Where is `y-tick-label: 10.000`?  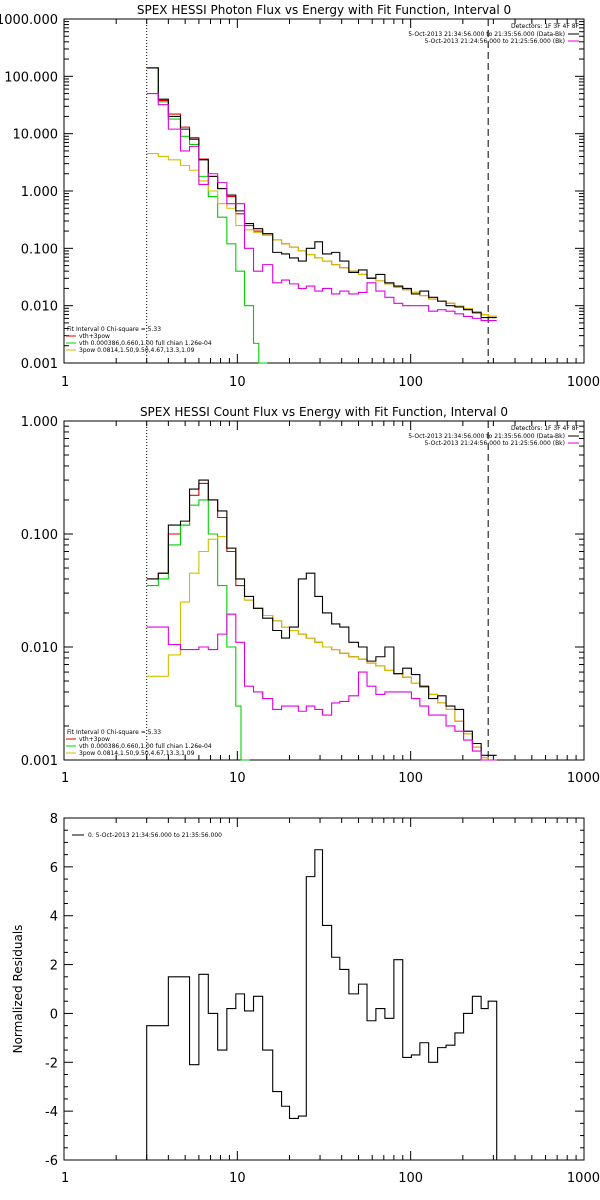
y-tick-label: 10.000 is located at coordinates (36, 135).